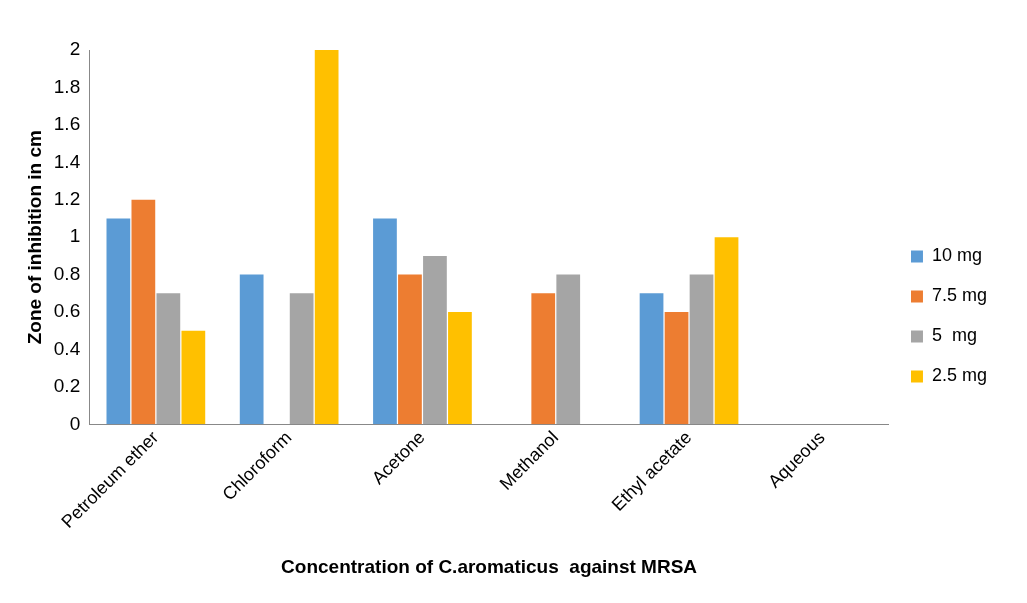 The height and width of the screenshot is (603, 1027). I want to click on legend-label: 5 mg, so click(954, 335).